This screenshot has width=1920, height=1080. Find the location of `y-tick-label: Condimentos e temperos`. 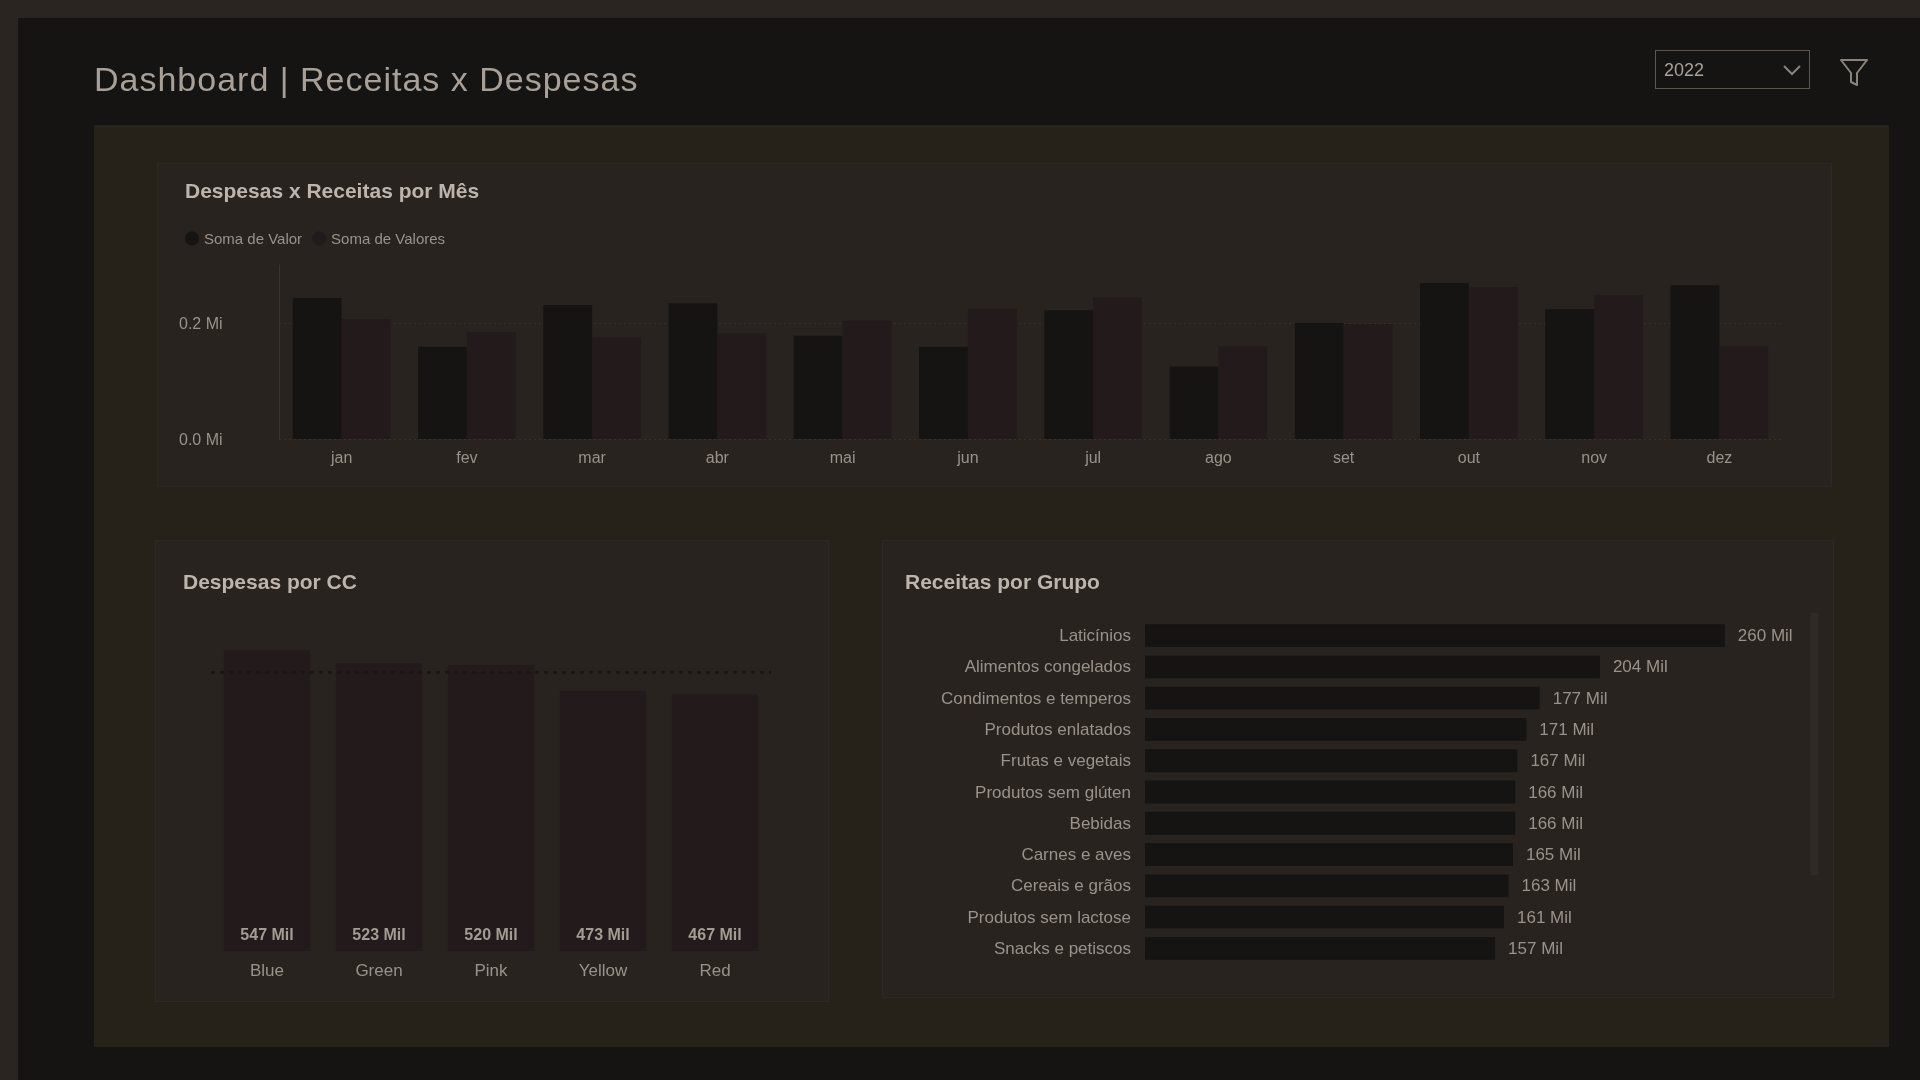

y-tick-label: Condimentos e temperos is located at coordinates (1036, 698).